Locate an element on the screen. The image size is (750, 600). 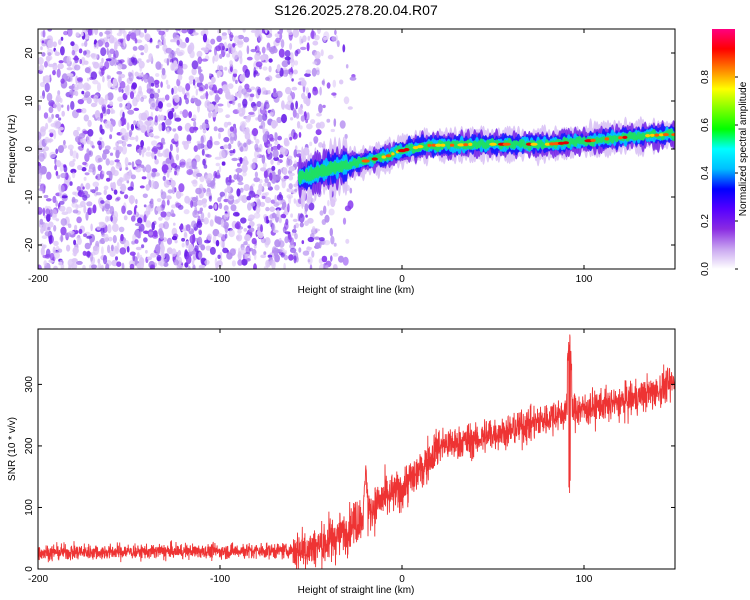
y-tick-label: 200 is located at coordinates (29, 445).